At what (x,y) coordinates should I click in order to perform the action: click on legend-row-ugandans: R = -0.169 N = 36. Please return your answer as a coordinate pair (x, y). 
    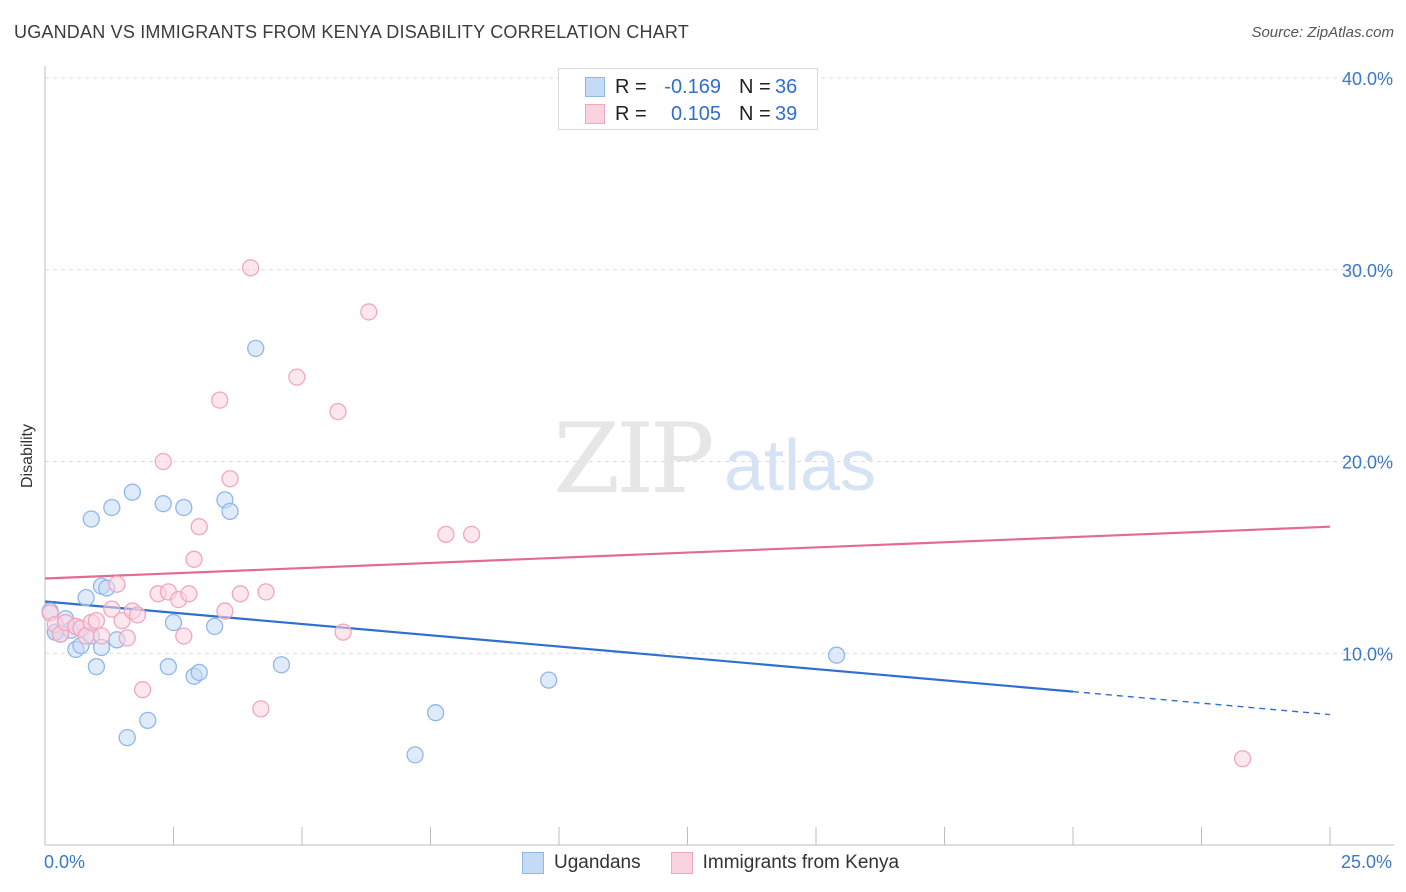
    Looking at the image, I should click on (691, 87).